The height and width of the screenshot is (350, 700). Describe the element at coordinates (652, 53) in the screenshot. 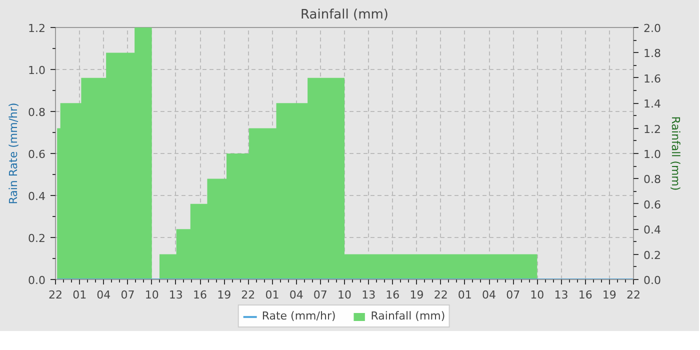

I see `y2-tick-label: 1.8` at that location.